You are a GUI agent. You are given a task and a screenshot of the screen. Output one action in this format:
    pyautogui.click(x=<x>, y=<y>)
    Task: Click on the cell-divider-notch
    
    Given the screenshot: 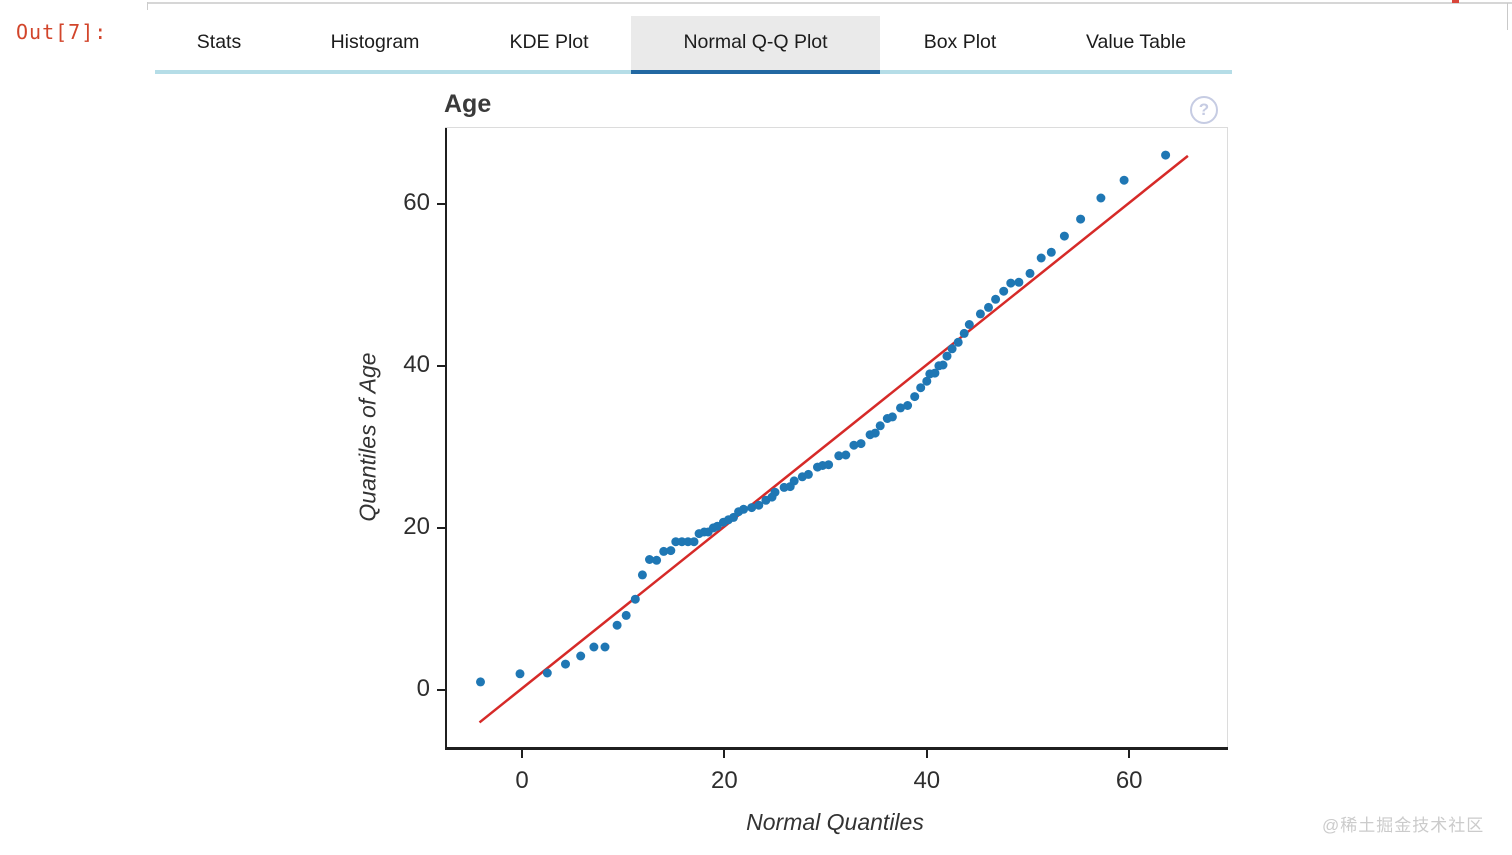 What is the action you would take?
    pyautogui.click(x=147, y=6)
    